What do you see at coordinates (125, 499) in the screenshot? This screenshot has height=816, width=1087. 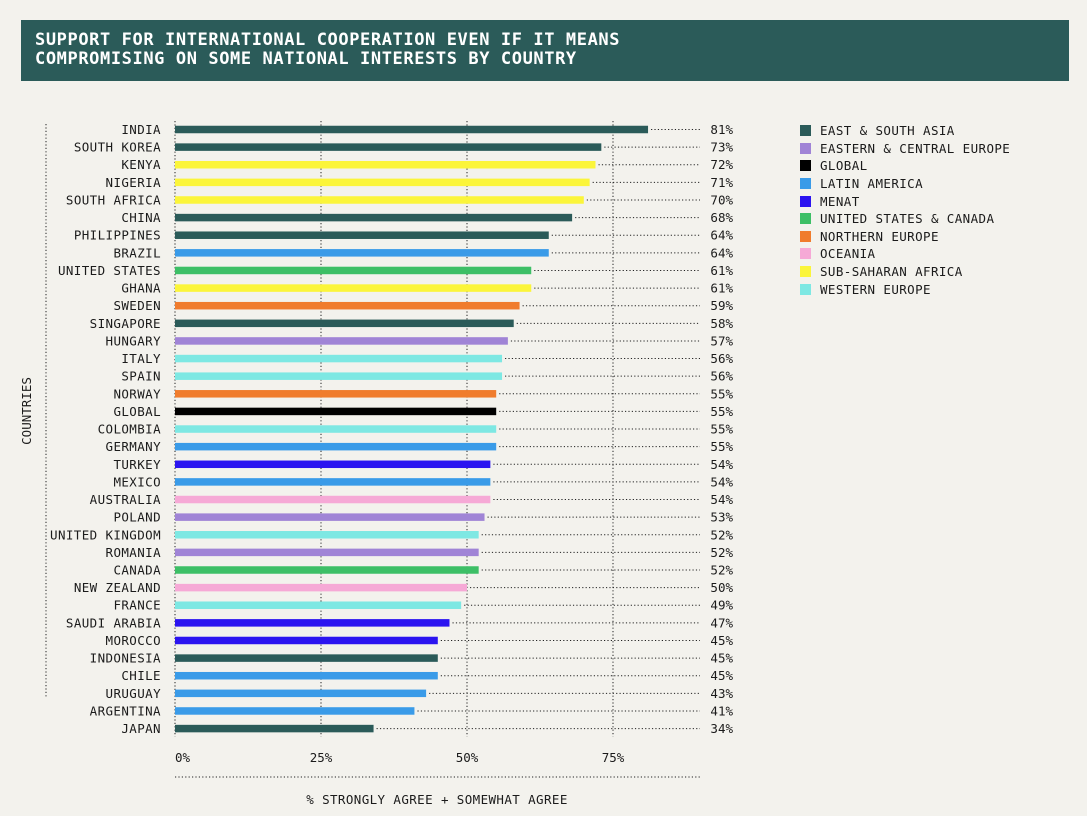 I see `category-label: AUSTRALIA` at bounding box center [125, 499].